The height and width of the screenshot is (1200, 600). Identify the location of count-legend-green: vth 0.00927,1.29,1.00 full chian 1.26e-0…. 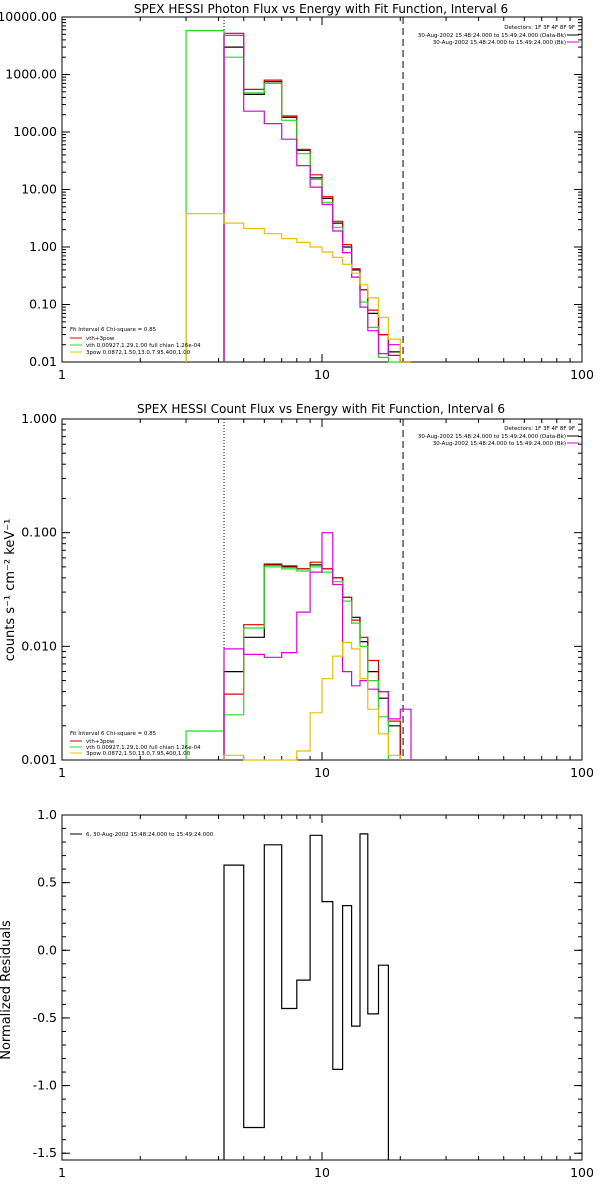
(143, 748).